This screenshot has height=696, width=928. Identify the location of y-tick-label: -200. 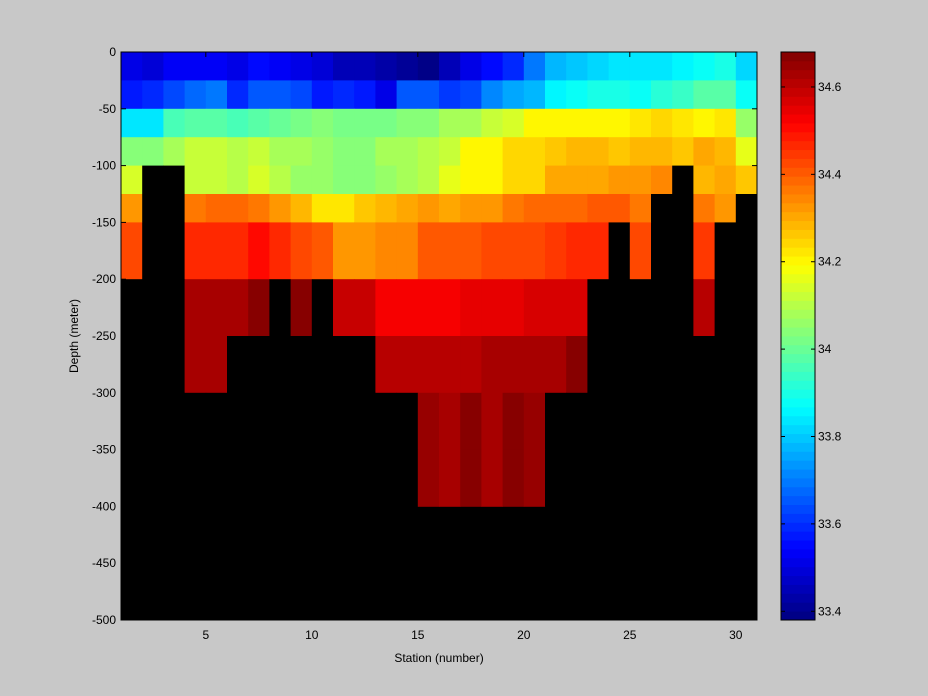
(104, 279).